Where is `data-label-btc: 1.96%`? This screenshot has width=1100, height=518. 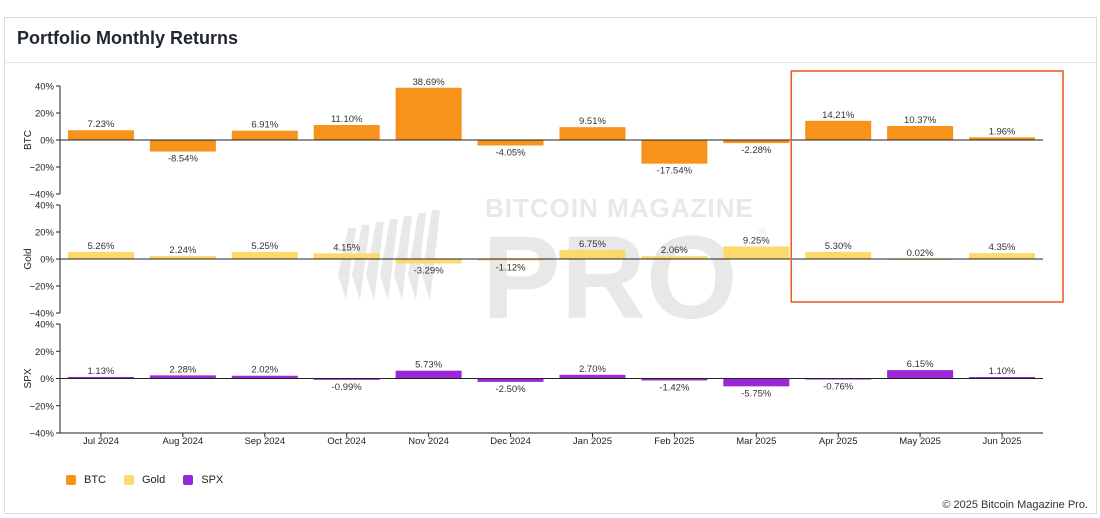 data-label-btc: 1.96% is located at coordinates (1002, 131).